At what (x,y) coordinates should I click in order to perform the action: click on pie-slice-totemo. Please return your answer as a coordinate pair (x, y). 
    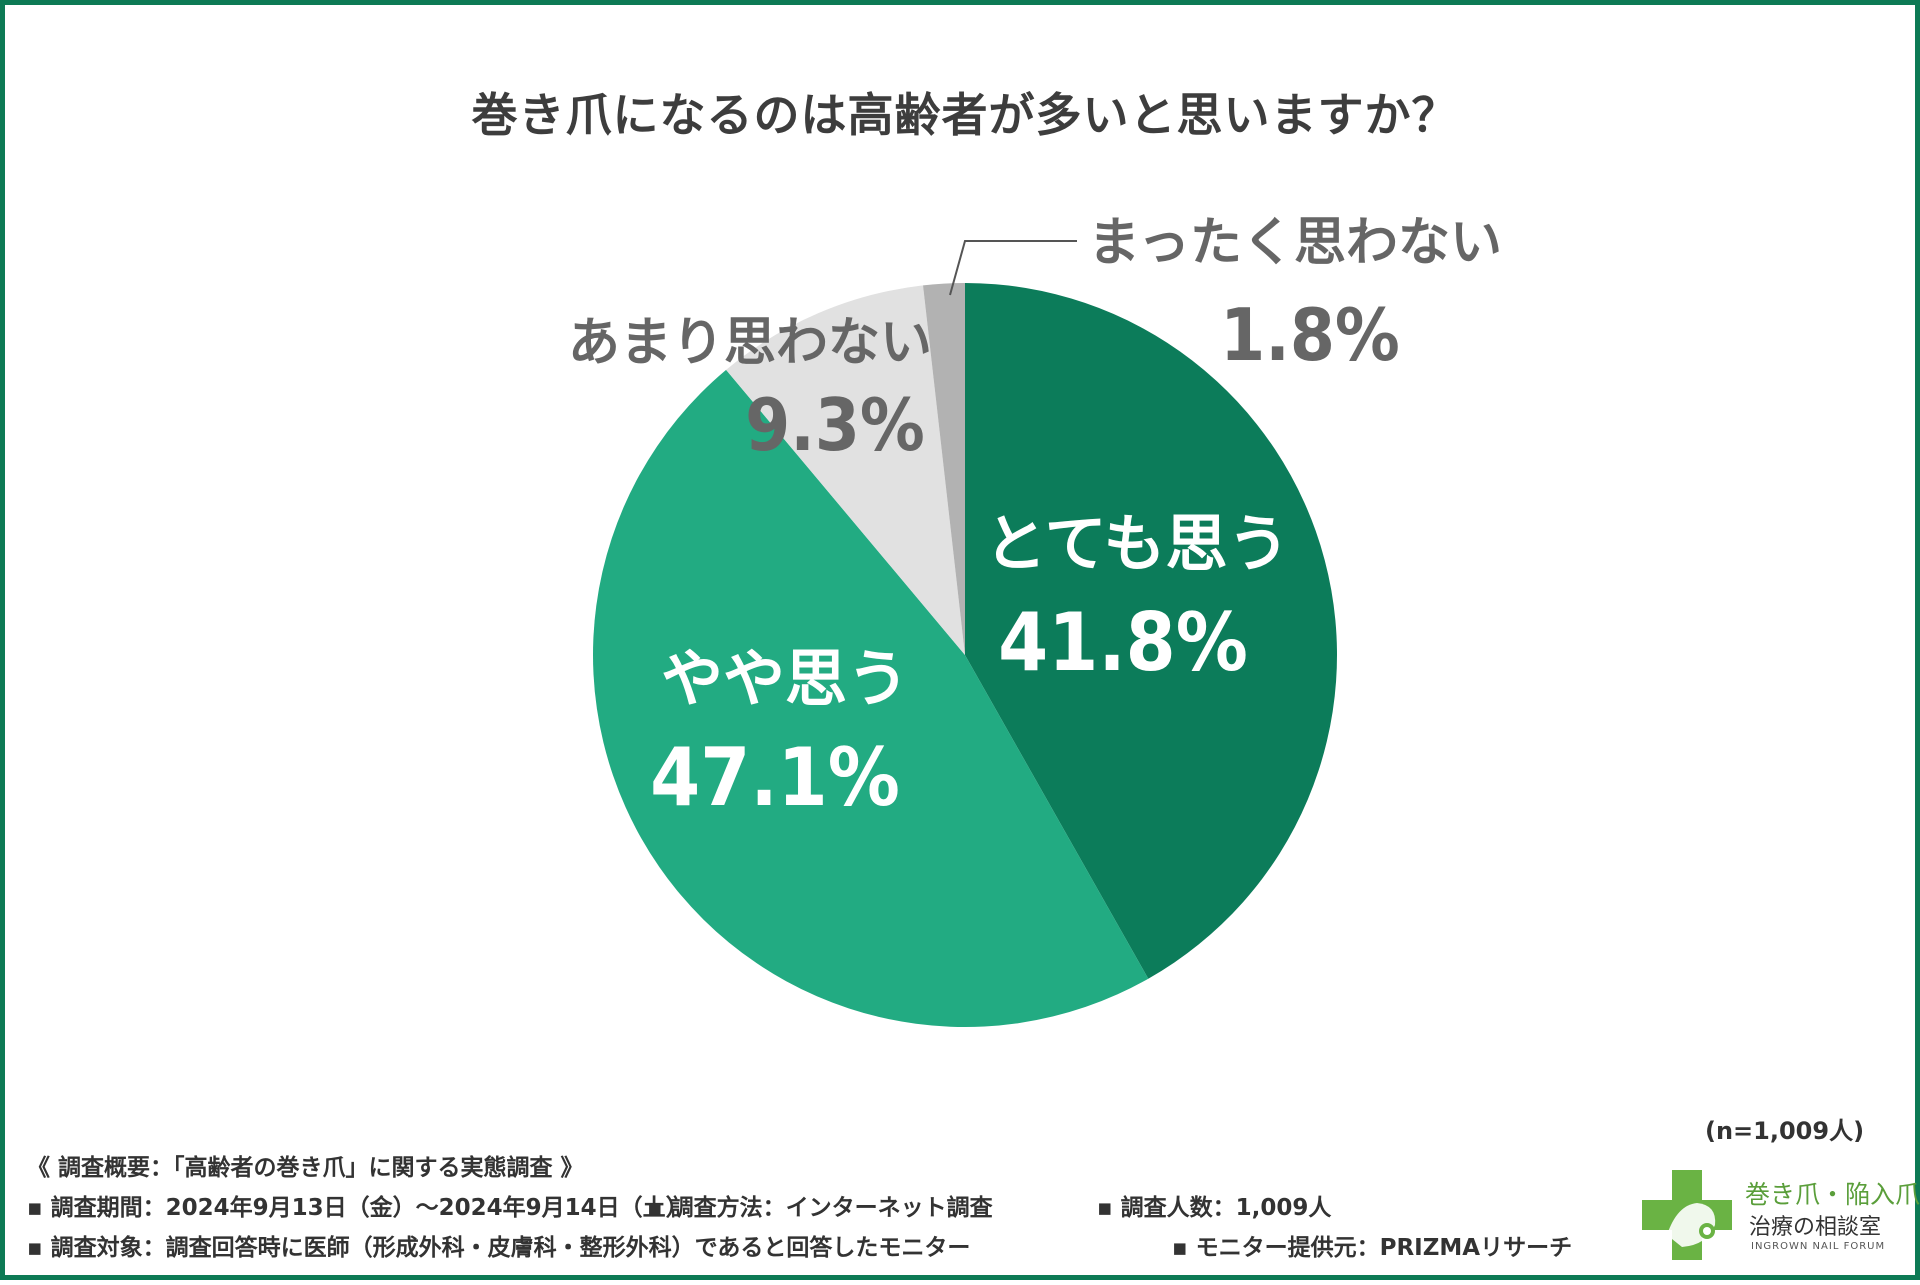
    Looking at the image, I should click on (1151, 631).